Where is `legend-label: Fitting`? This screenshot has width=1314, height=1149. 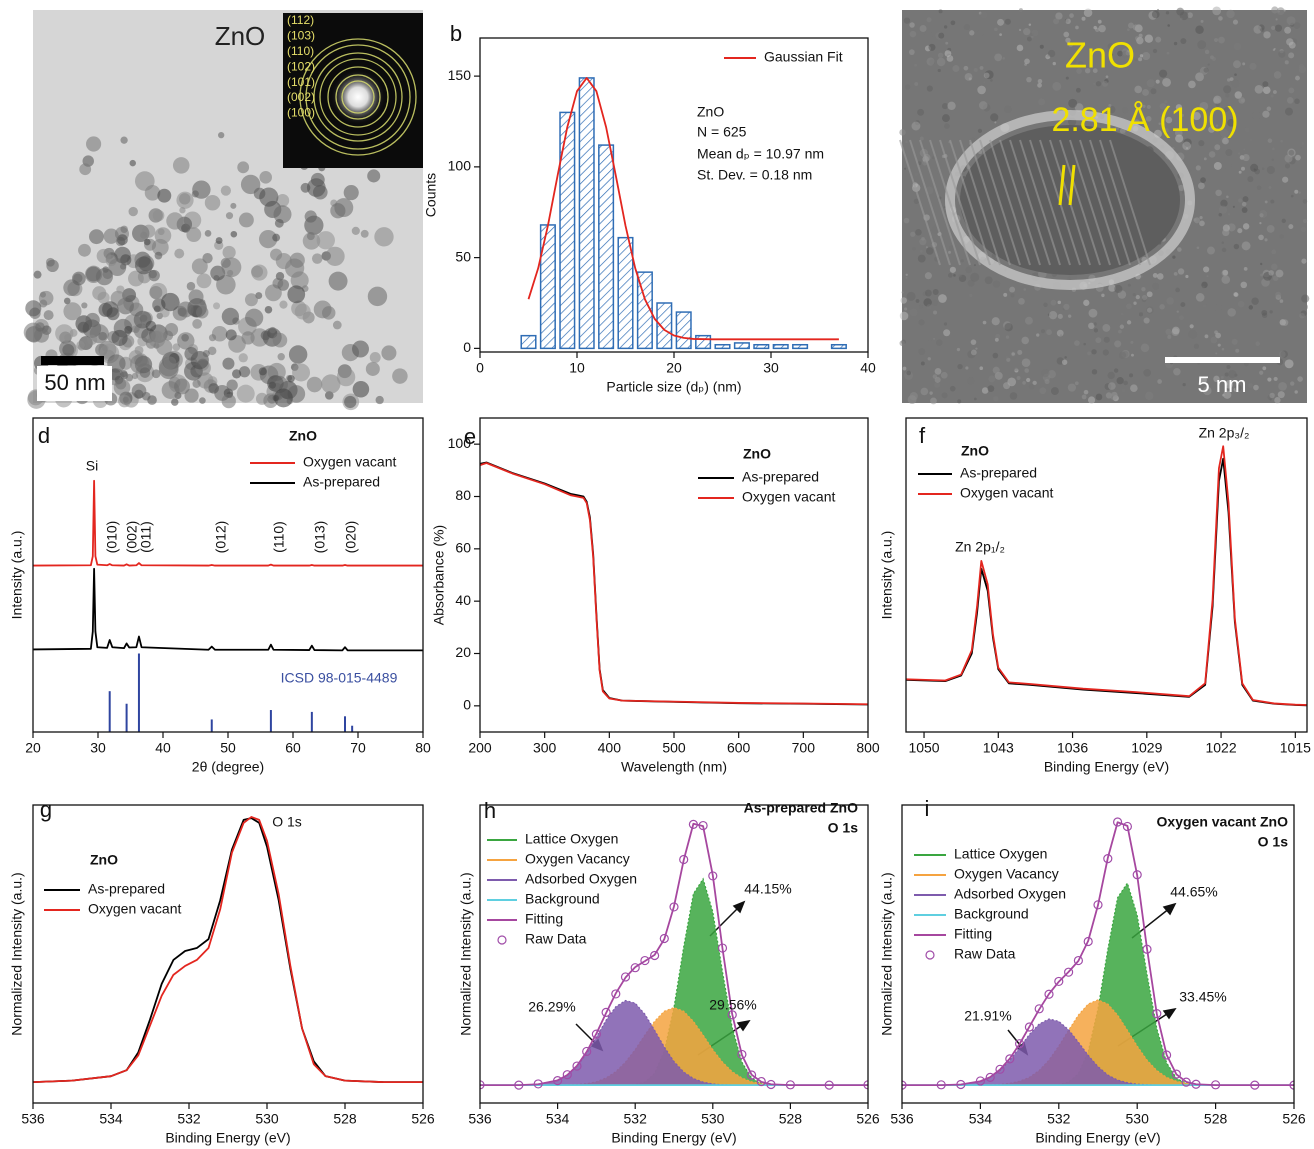 legend-label: Fitting is located at coordinates (973, 934).